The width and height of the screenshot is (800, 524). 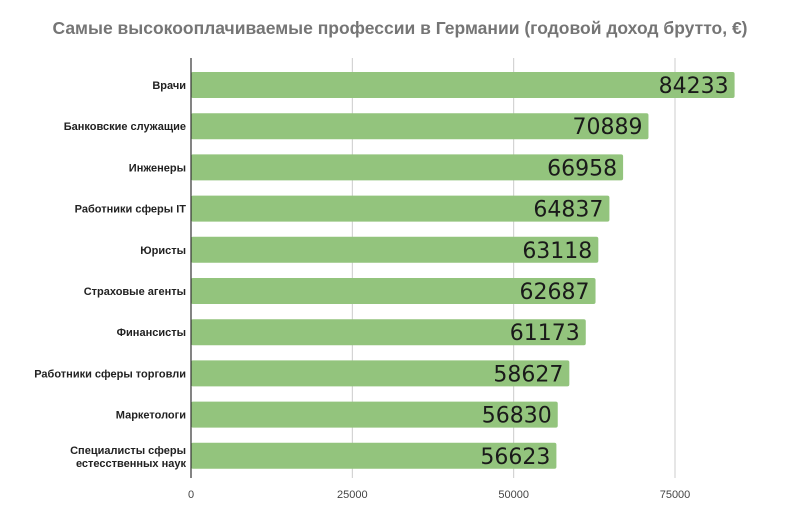 What do you see at coordinates (545, 333) in the screenshot?
I see `data-label: 61173` at bounding box center [545, 333].